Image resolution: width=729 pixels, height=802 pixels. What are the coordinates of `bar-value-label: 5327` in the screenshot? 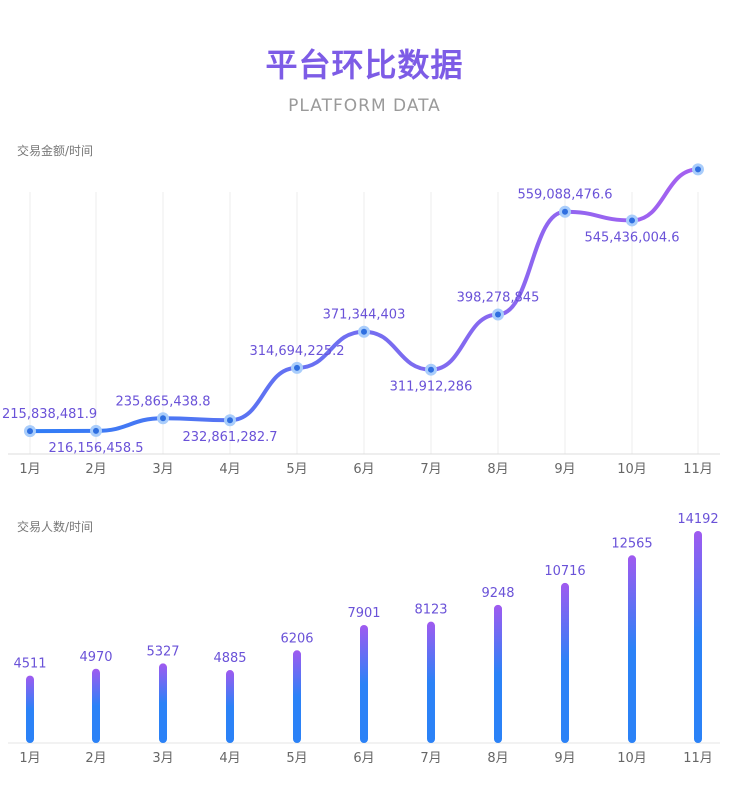 It's located at (162, 651).